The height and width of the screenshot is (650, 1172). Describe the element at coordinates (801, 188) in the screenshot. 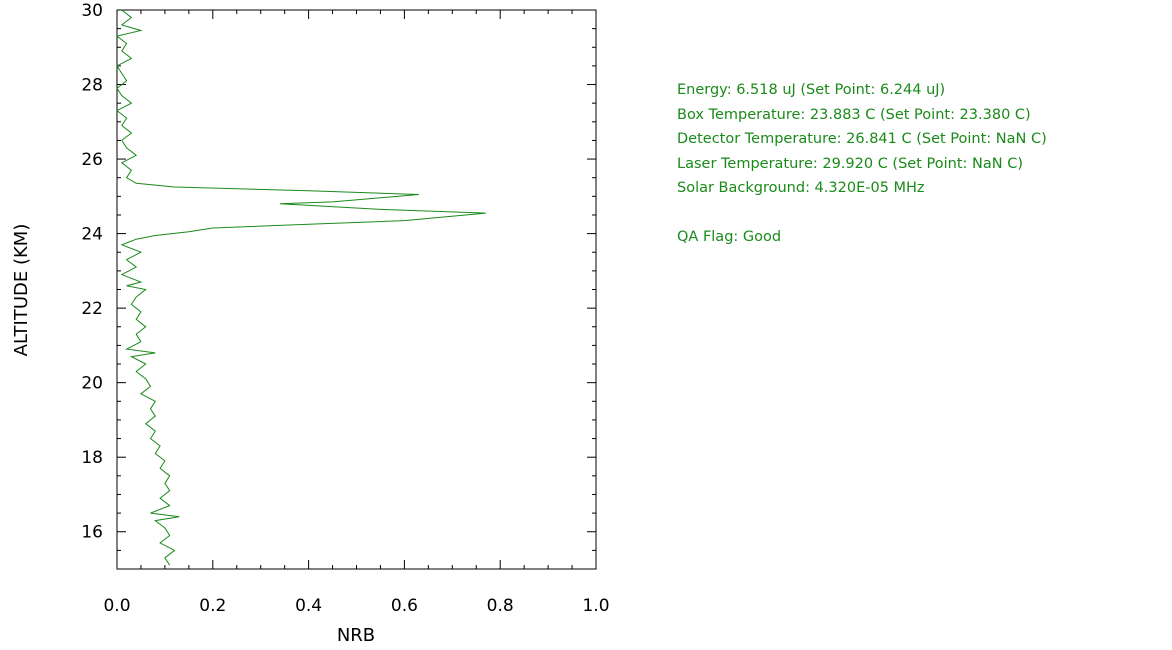

I see `solar-background-readout: Solar Background: 4.320E-05 MHz` at that location.